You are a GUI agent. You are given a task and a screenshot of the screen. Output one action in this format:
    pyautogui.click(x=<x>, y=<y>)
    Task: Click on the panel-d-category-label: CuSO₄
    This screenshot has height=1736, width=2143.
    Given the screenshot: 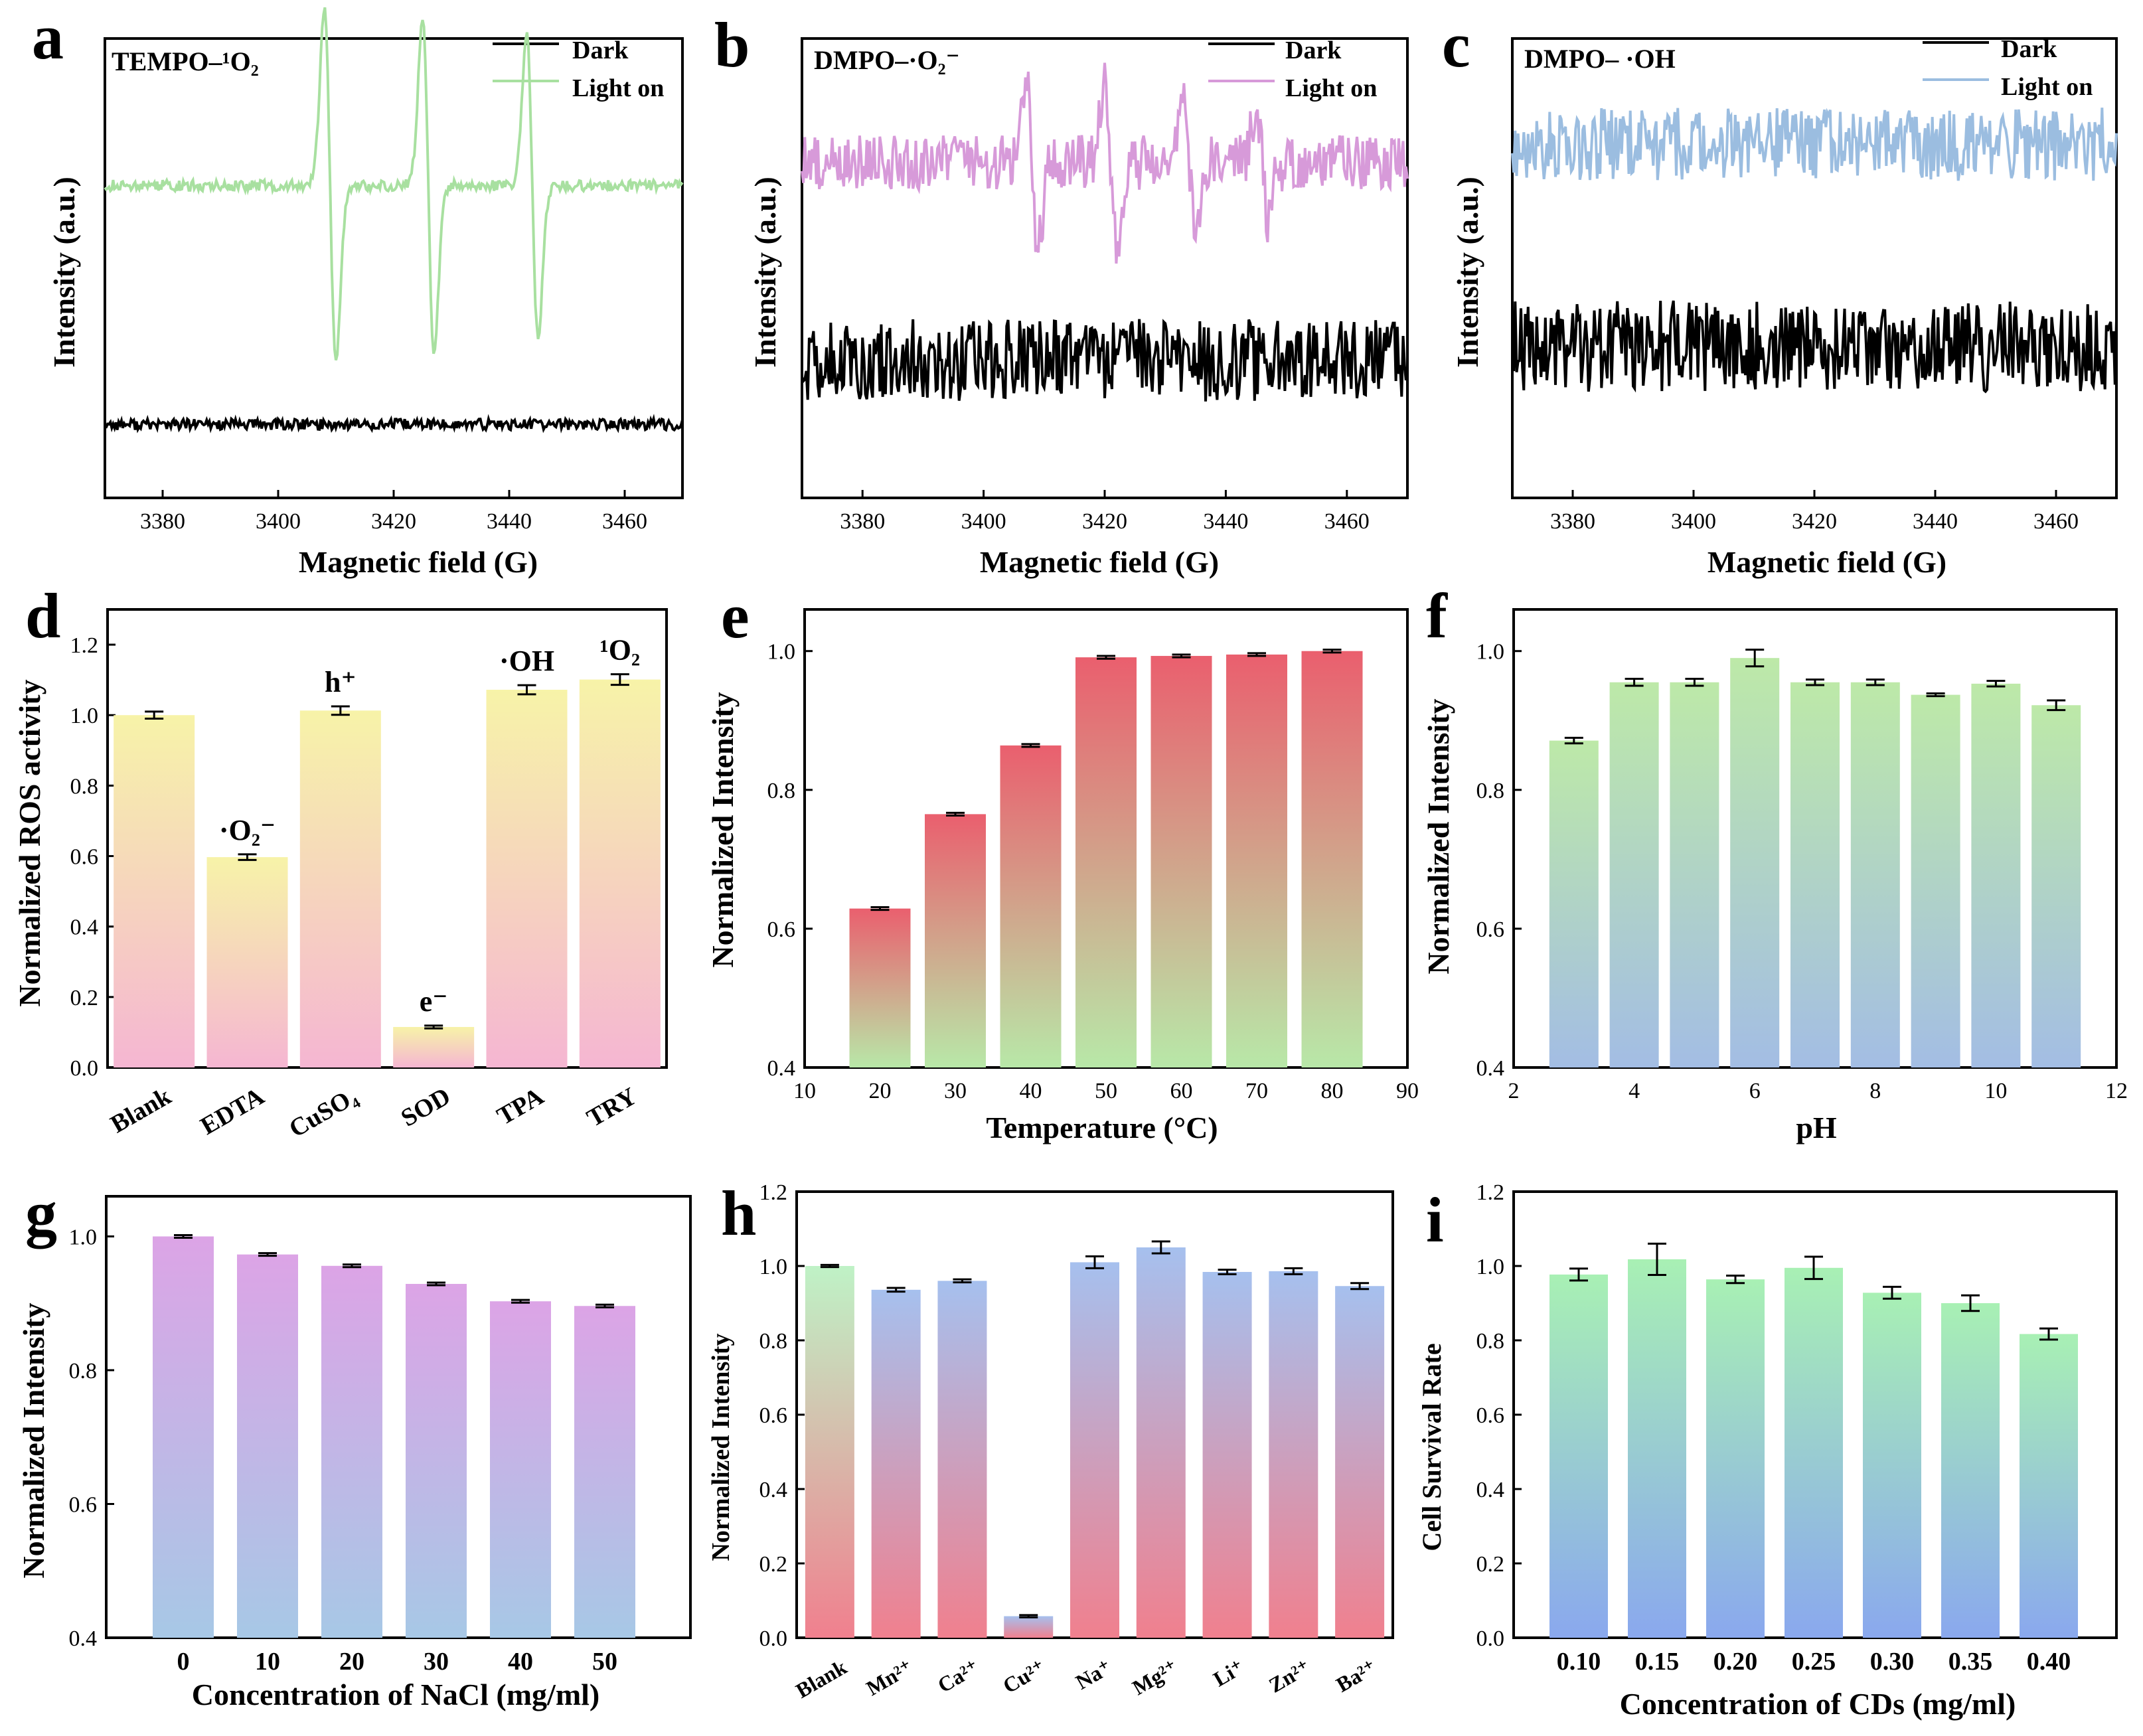 What is the action you would take?
    pyautogui.click(x=323, y=1112)
    